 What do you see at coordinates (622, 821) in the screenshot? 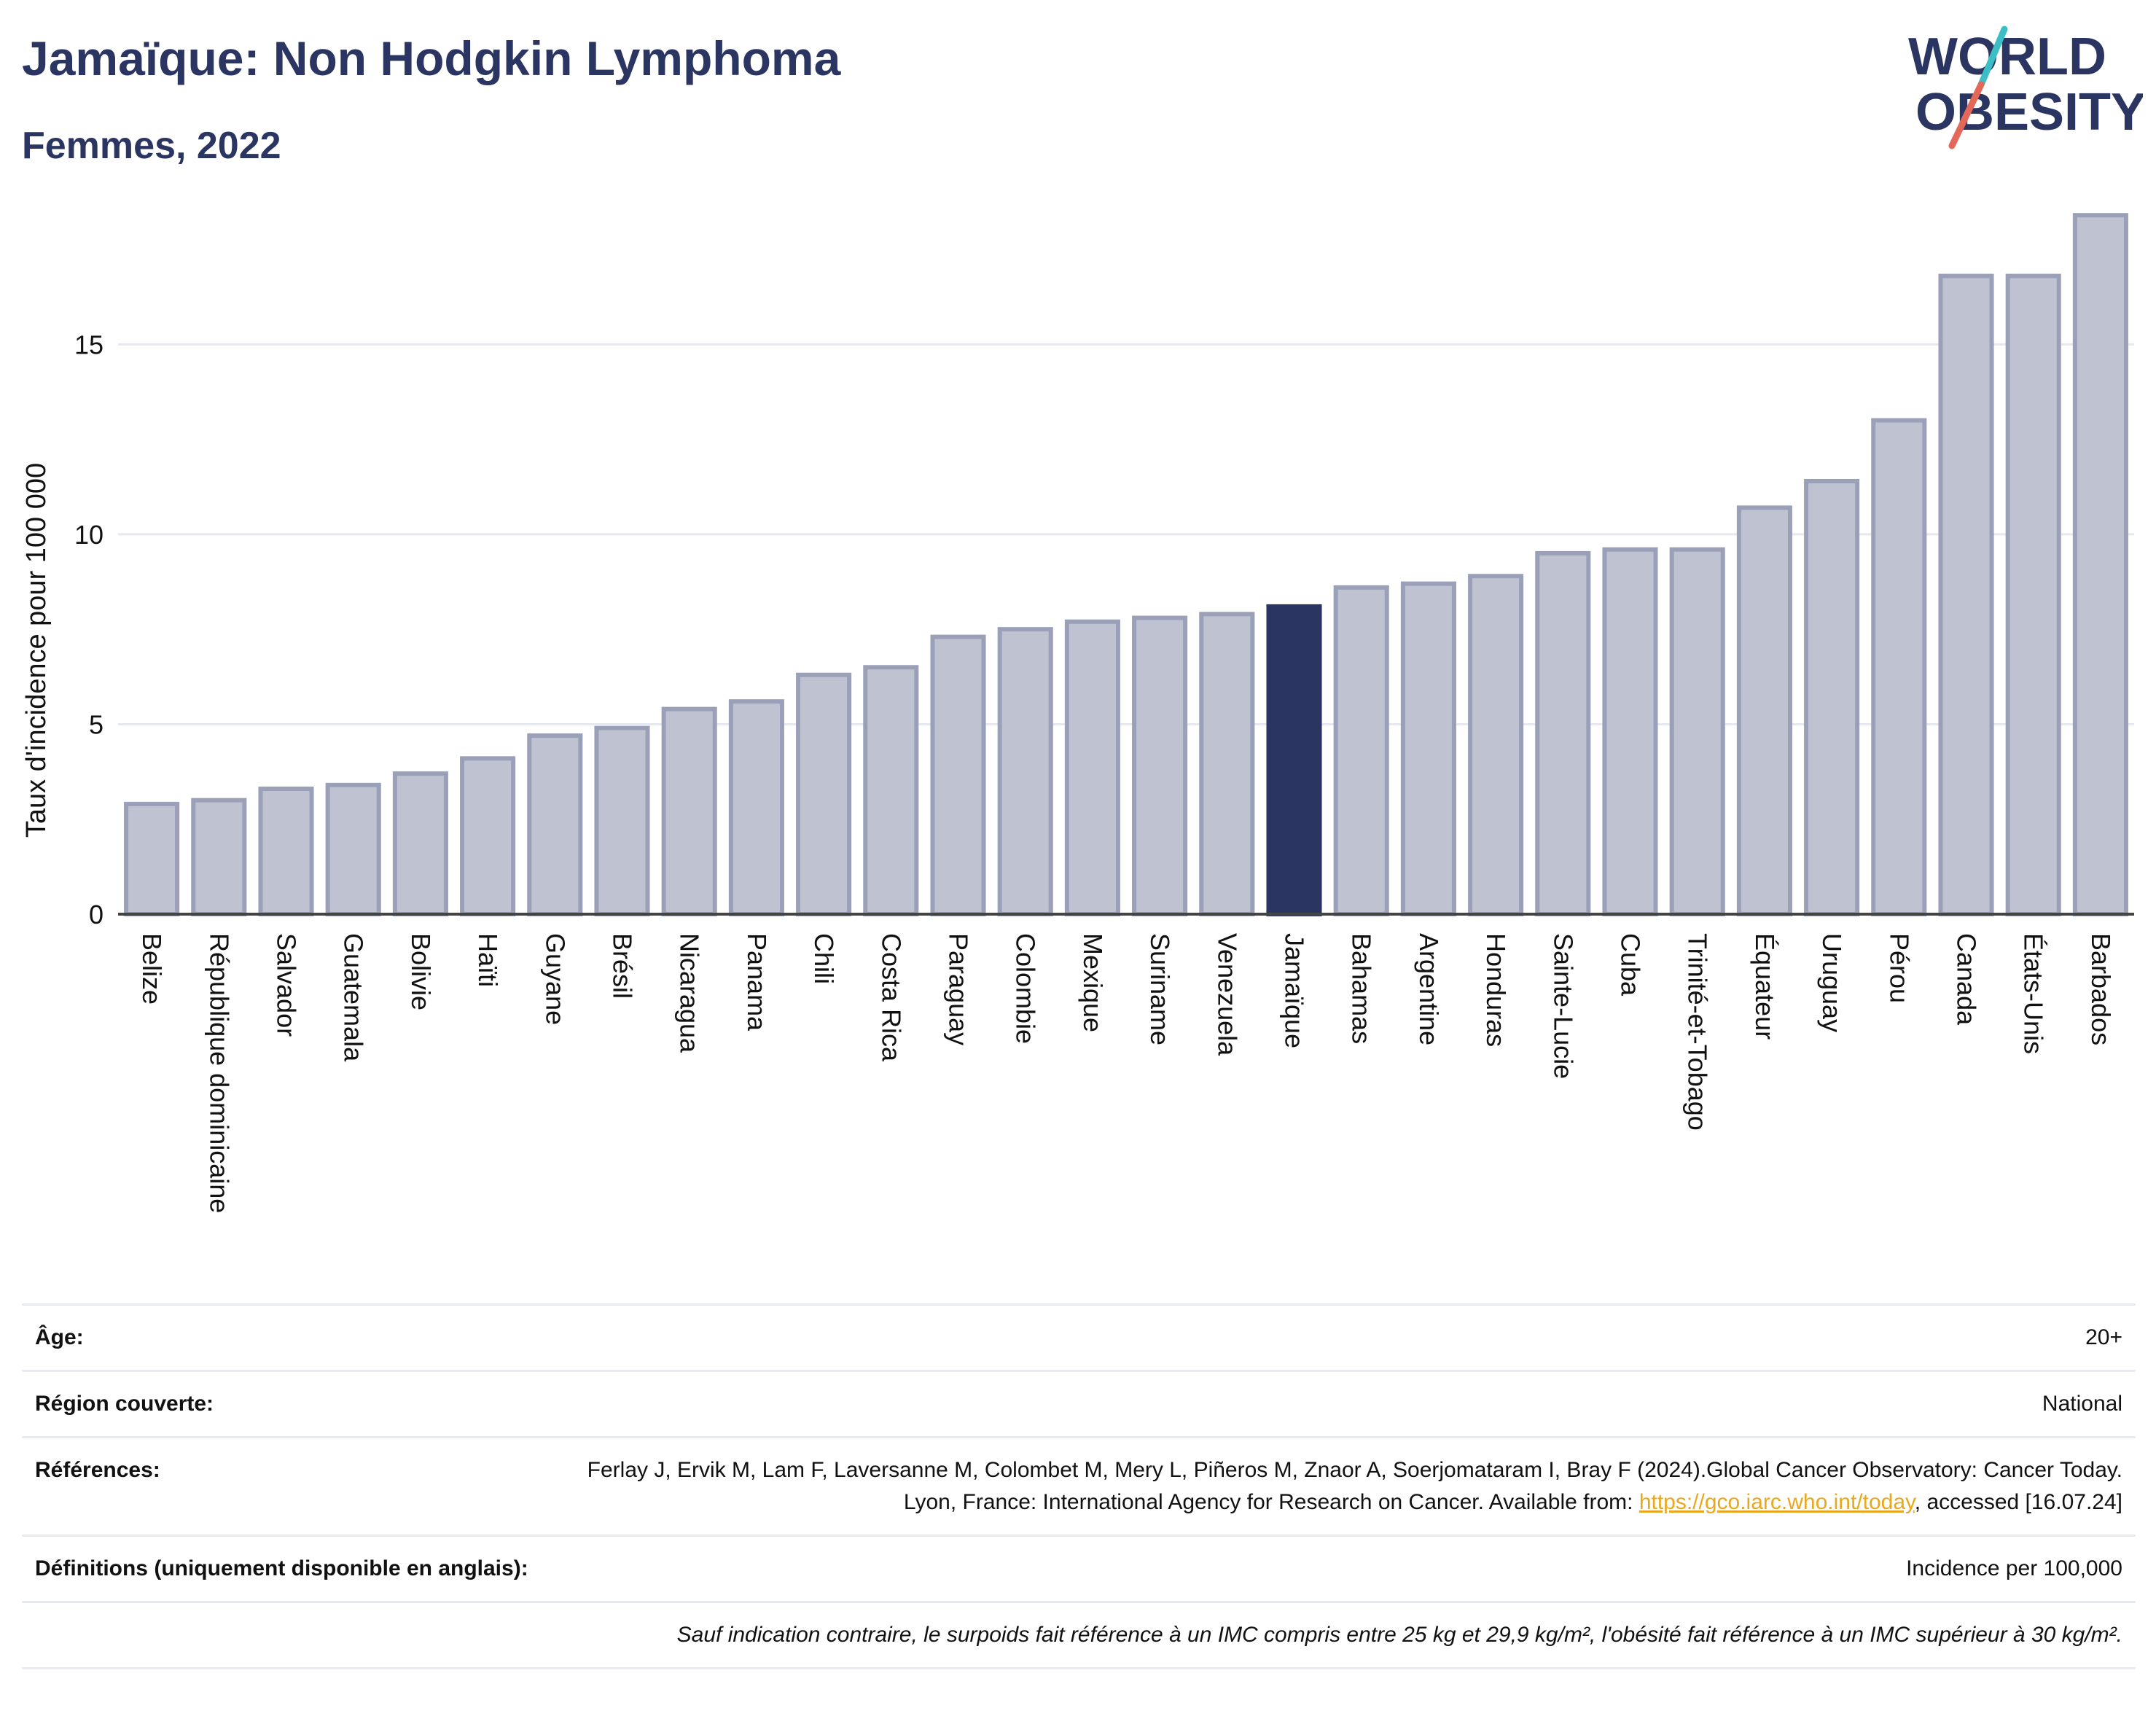
I see `bar-brésil` at bounding box center [622, 821].